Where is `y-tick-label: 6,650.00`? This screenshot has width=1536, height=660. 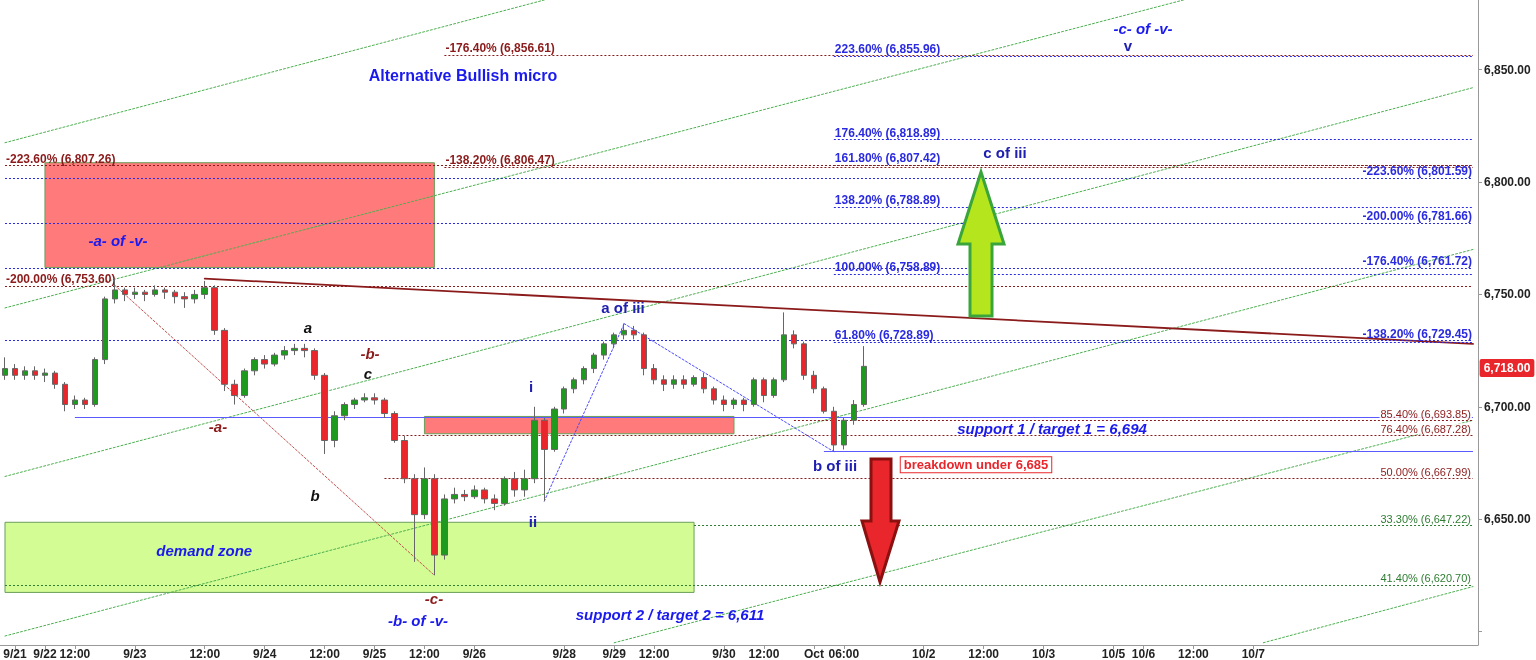 y-tick-label: 6,650.00 is located at coordinates (1508, 519).